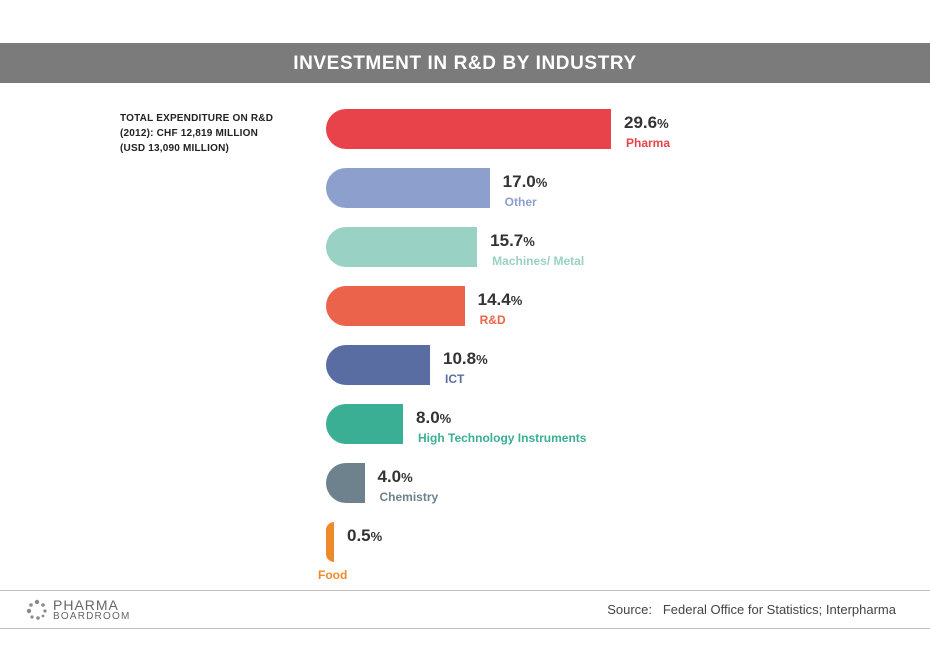 The width and height of the screenshot is (930, 671). Describe the element at coordinates (36, 609) in the screenshot. I see `logo-dots-icon` at that location.